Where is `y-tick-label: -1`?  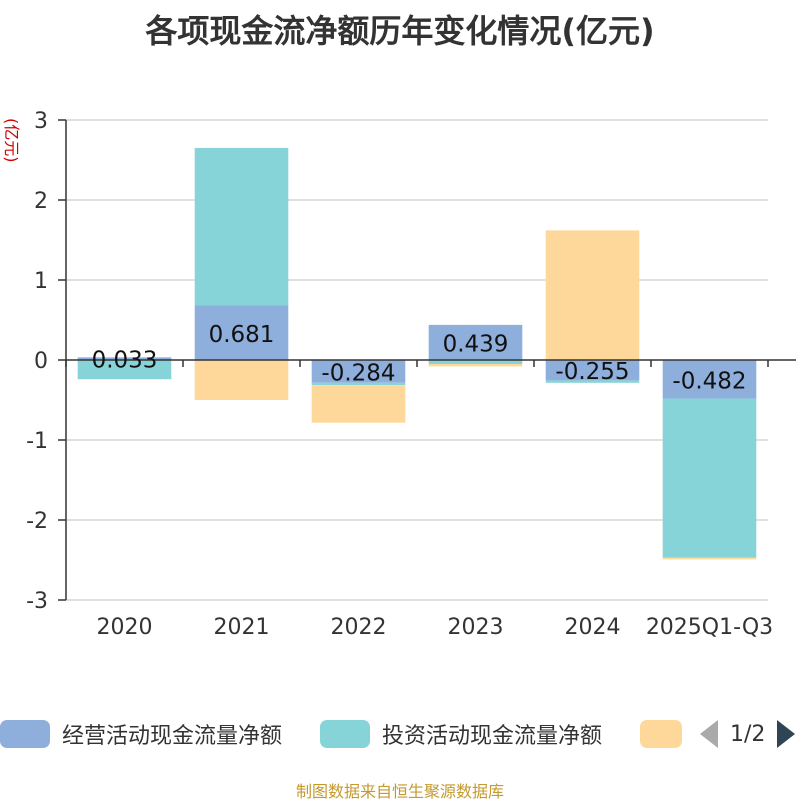 y-tick-label: -1 is located at coordinates (37, 441).